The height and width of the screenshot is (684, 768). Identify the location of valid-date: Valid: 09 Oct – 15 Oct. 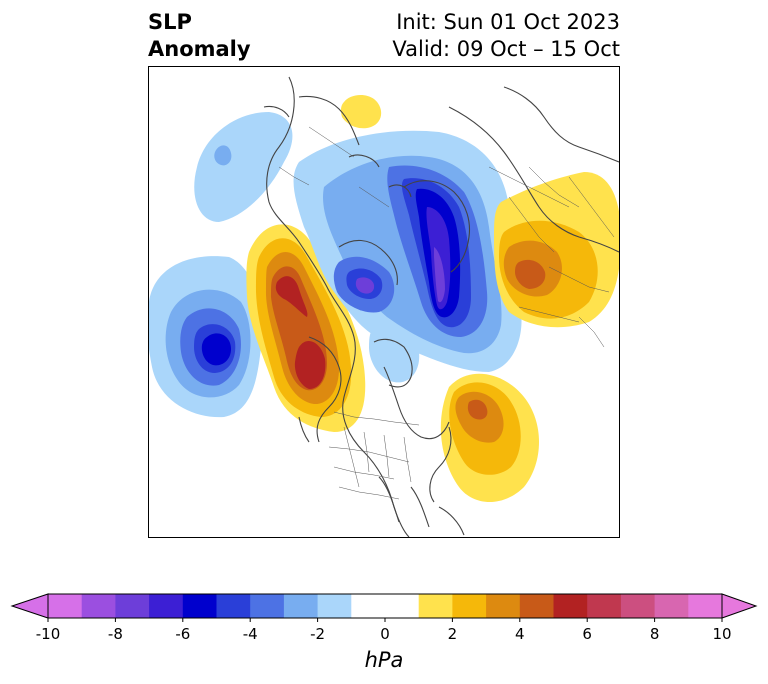
(506, 49).